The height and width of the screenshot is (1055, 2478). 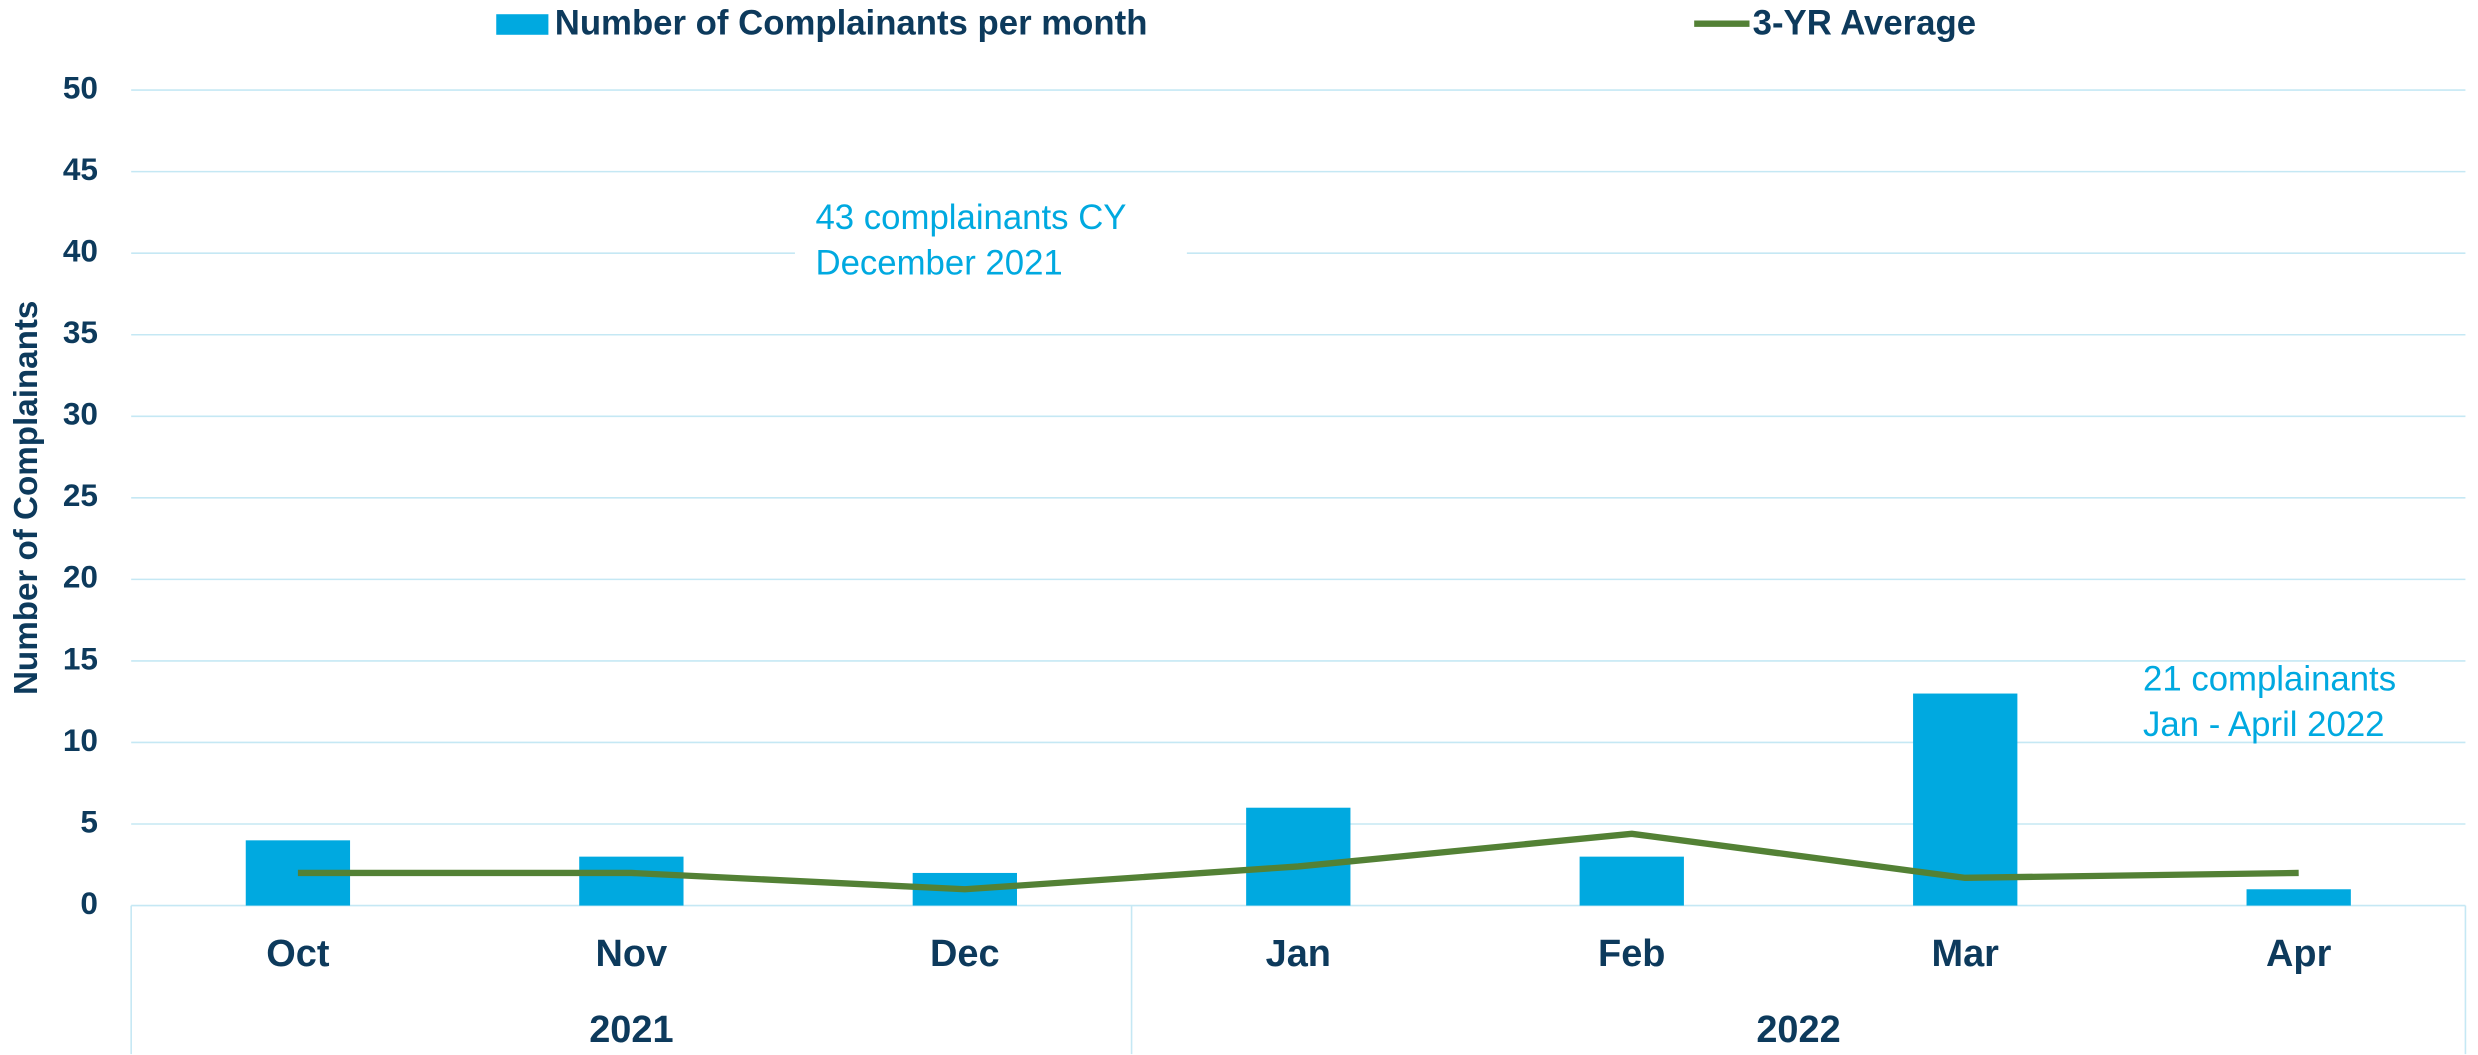 What do you see at coordinates (1631, 954) in the screenshot?
I see `x-tick-label: Feb` at bounding box center [1631, 954].